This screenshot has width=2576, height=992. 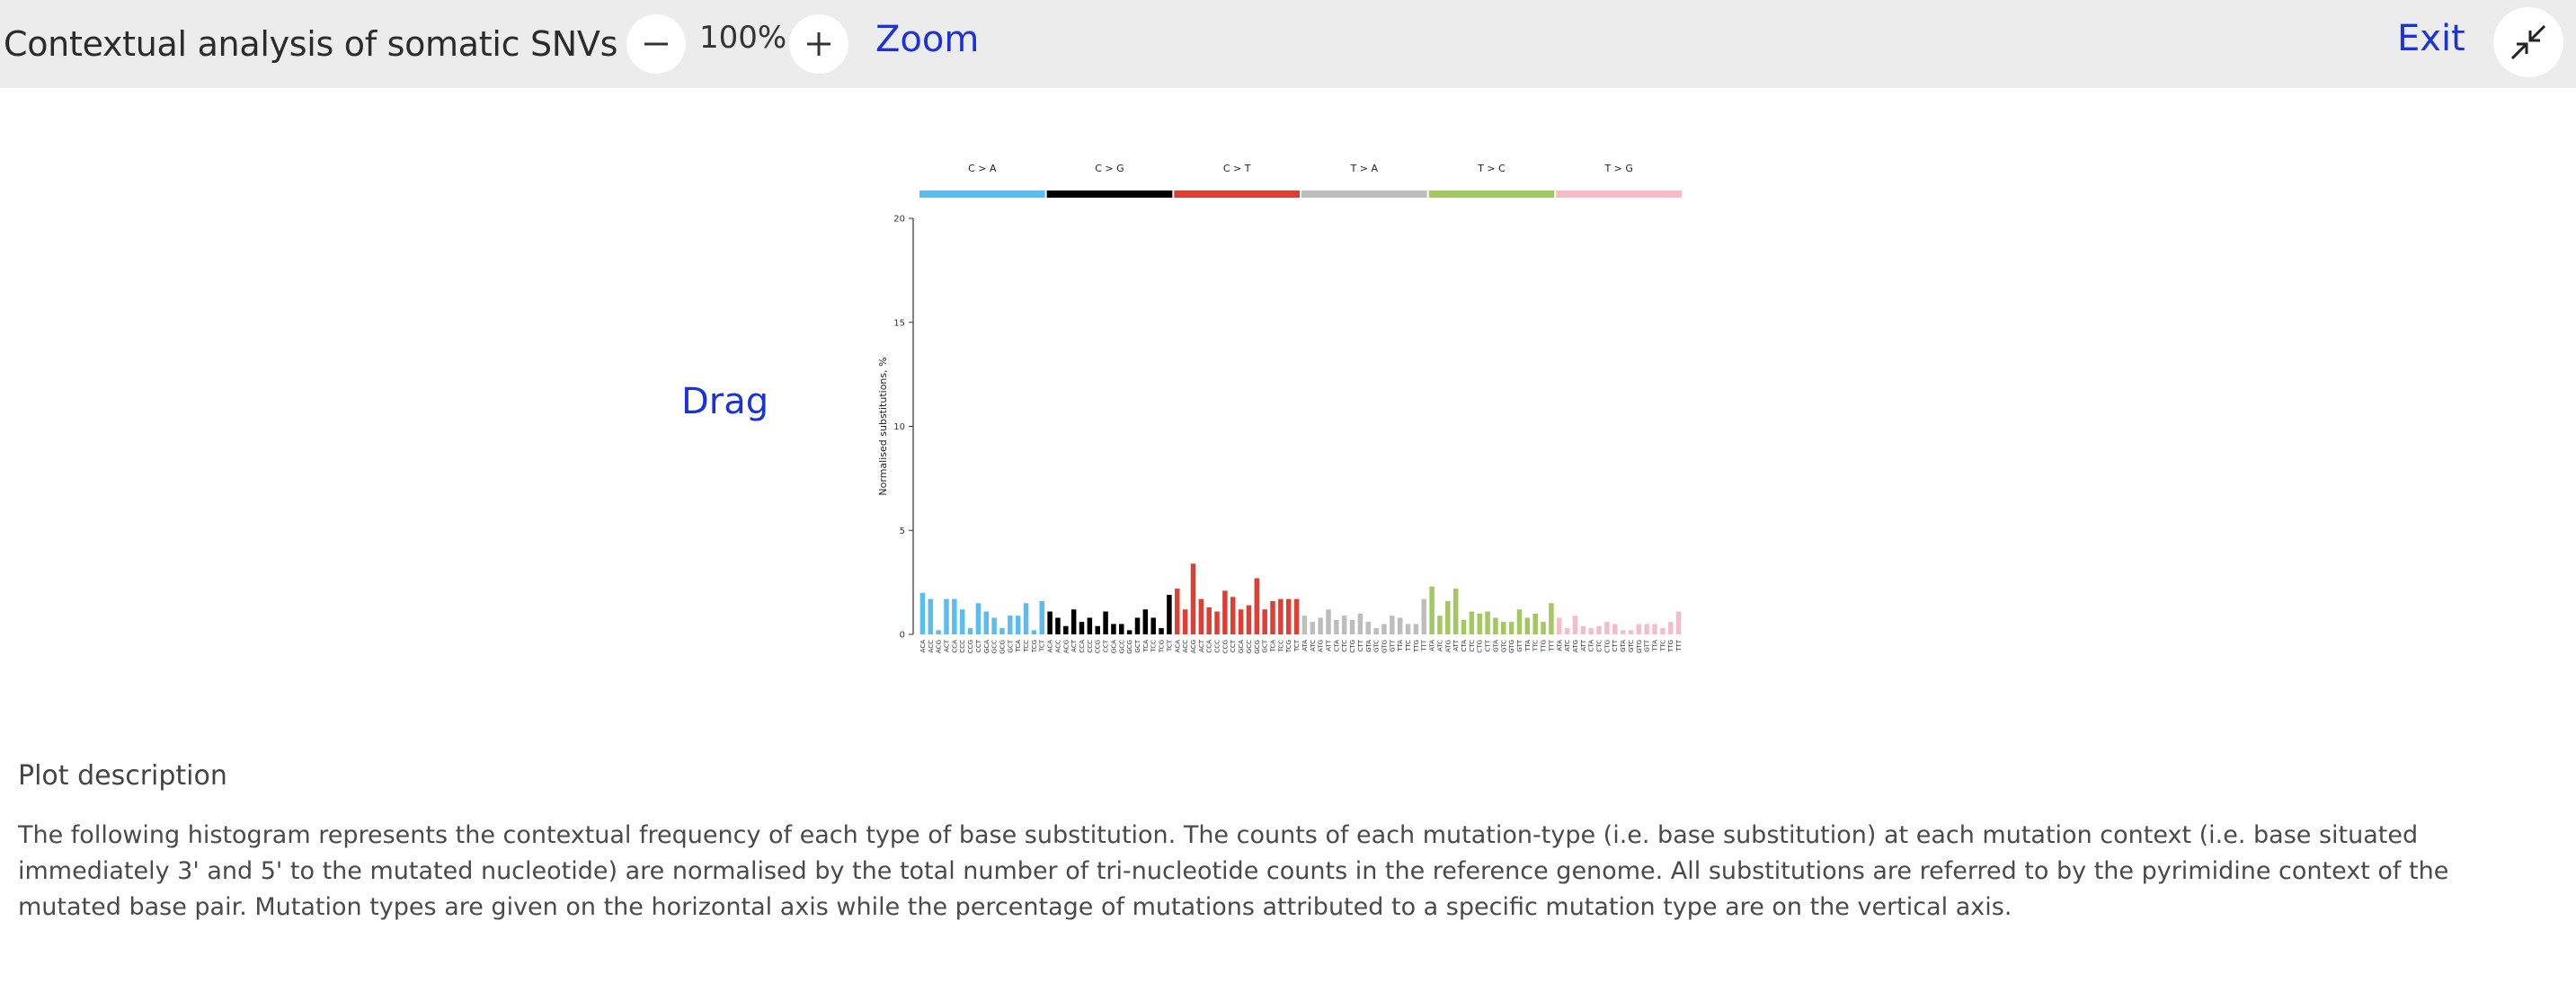 I want to click on x-tick-label: GTT, so click(x=1647, y=645).